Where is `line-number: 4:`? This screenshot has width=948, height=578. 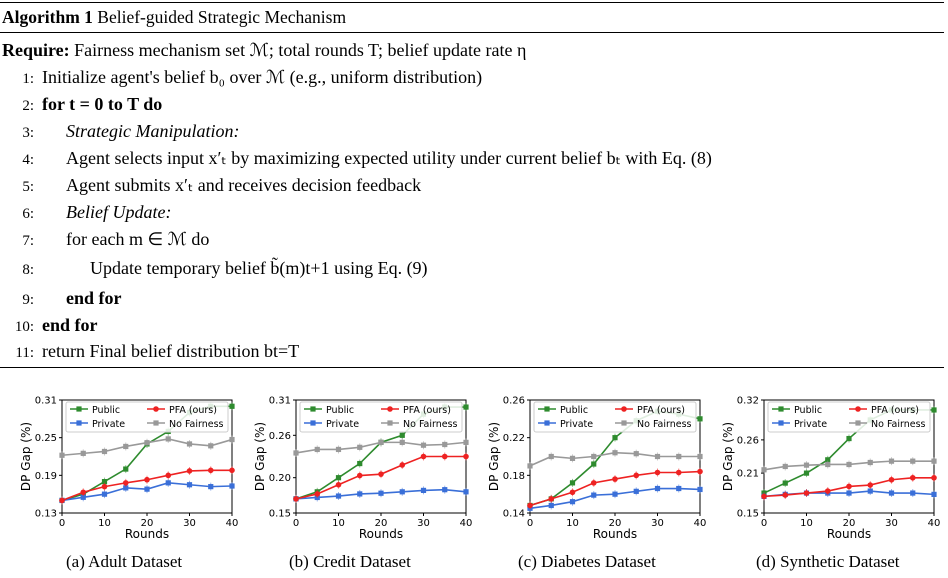 line-number: 4: is located at coordinates (28, 160).